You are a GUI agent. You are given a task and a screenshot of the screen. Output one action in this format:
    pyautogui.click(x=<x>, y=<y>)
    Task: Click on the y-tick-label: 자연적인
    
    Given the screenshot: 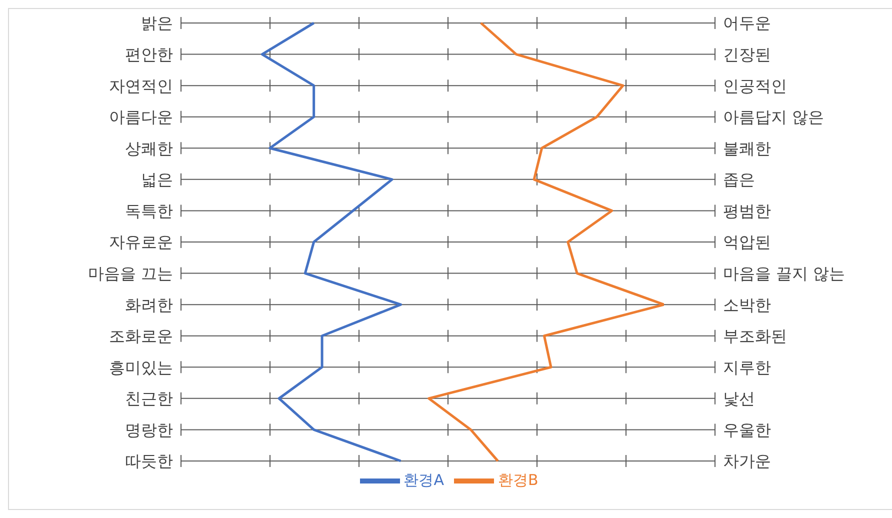 What is the action you would take?
    pyautogui.click(x=141, y=86)
    